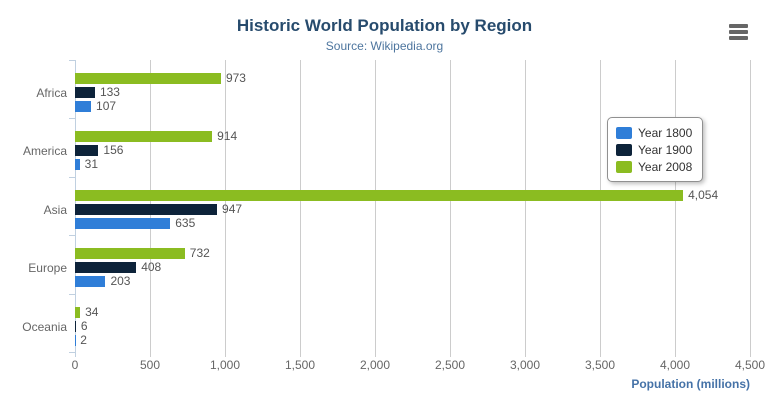 The height and width of the screenshot is (416, 769). Describe the element at coordinates (83, 339) in the screenshot. I see `data-label: 2` at that location.